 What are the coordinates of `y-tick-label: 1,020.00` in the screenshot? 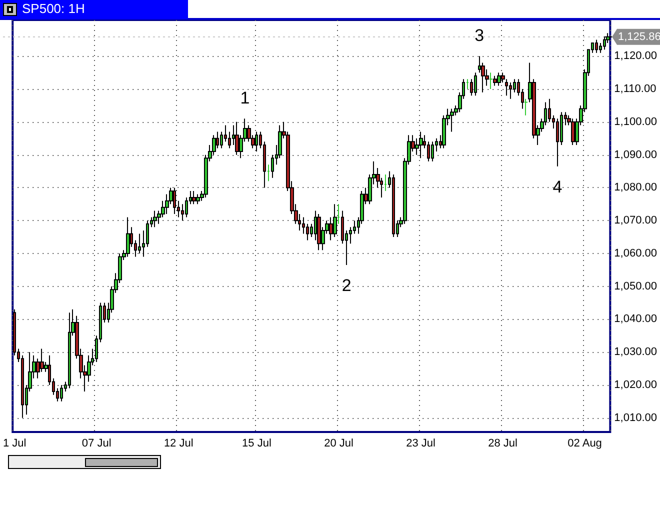 It's located at (636, 384).